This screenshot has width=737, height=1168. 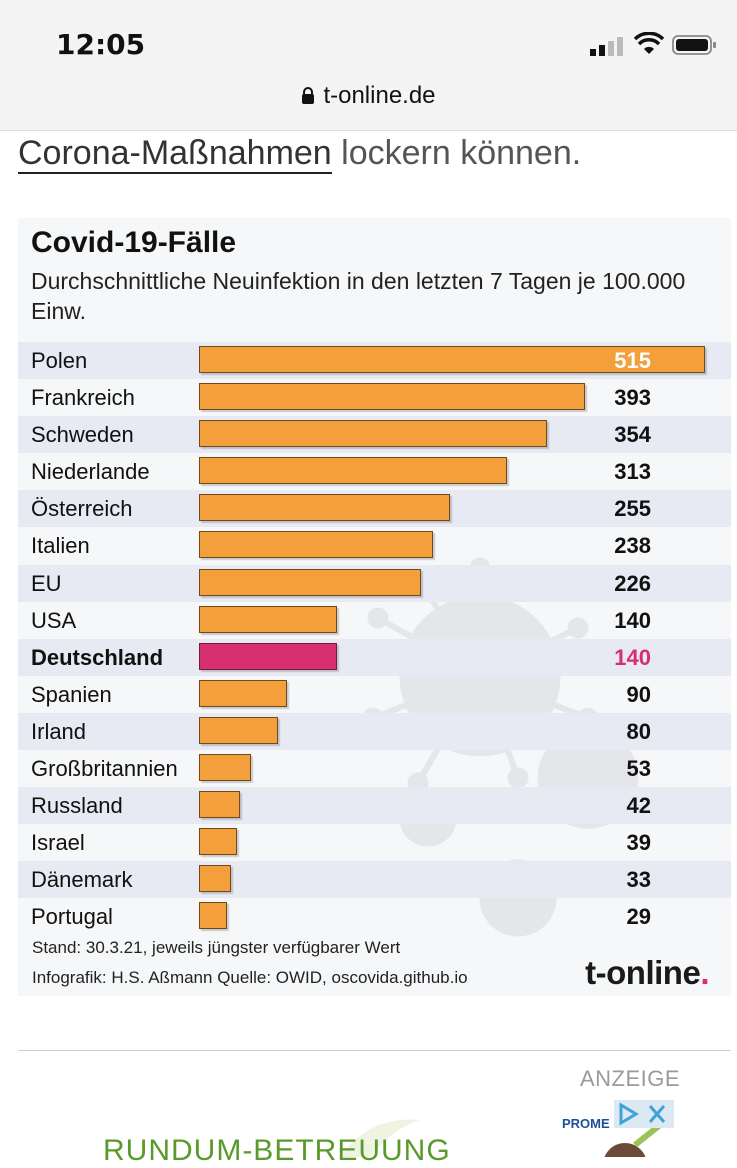 I want to click on category-label: Dänemark, so click(x=82, y=880).